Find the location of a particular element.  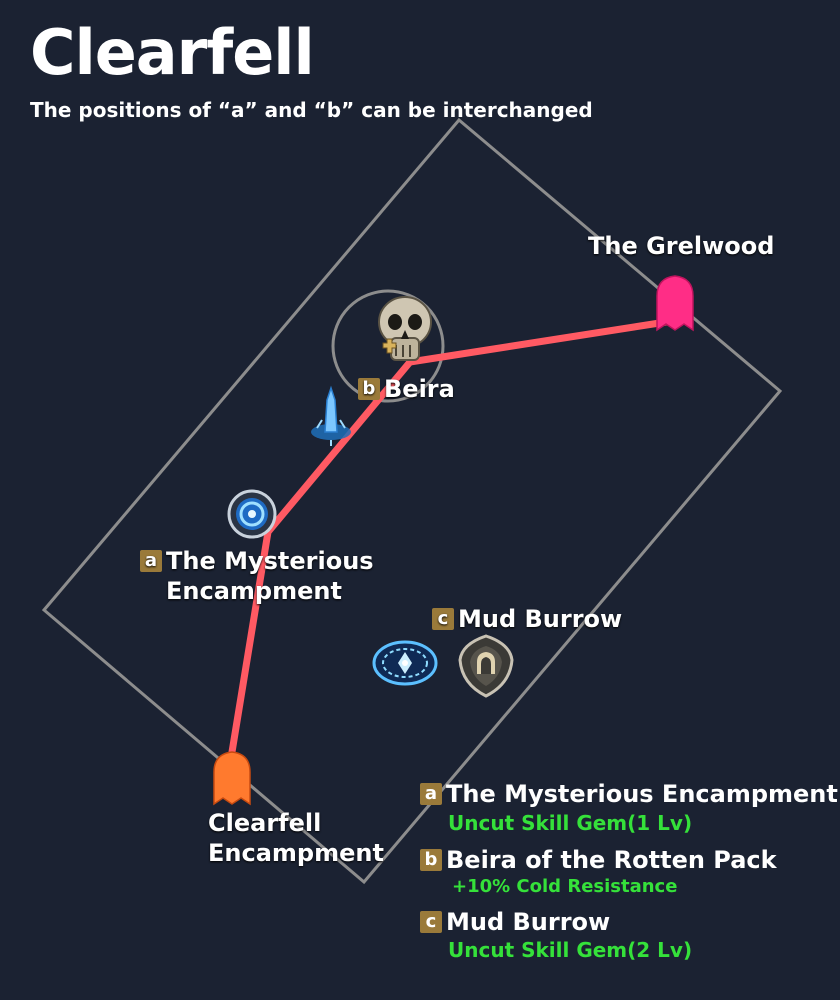

legend-item-b: b Beira of the Rotten Pack is located at coordinates (598, 860).